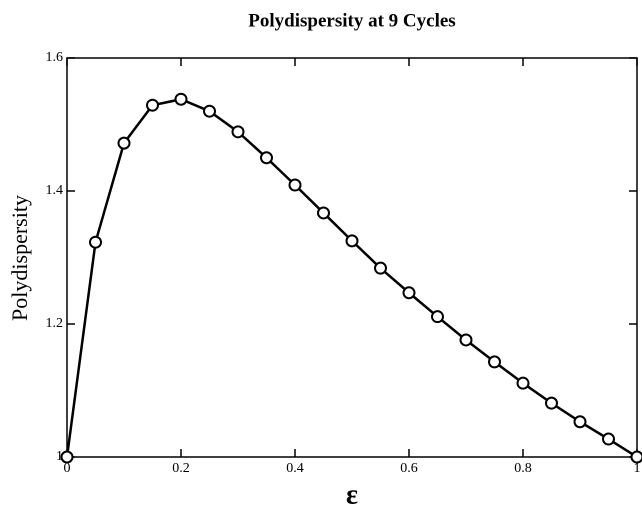 The height and width of the screenshot is (510, 642). What do you see at coordinates (67, 468) in the screenshot?
I see `x-tick-label: 0` at bounding box center [67, 468].